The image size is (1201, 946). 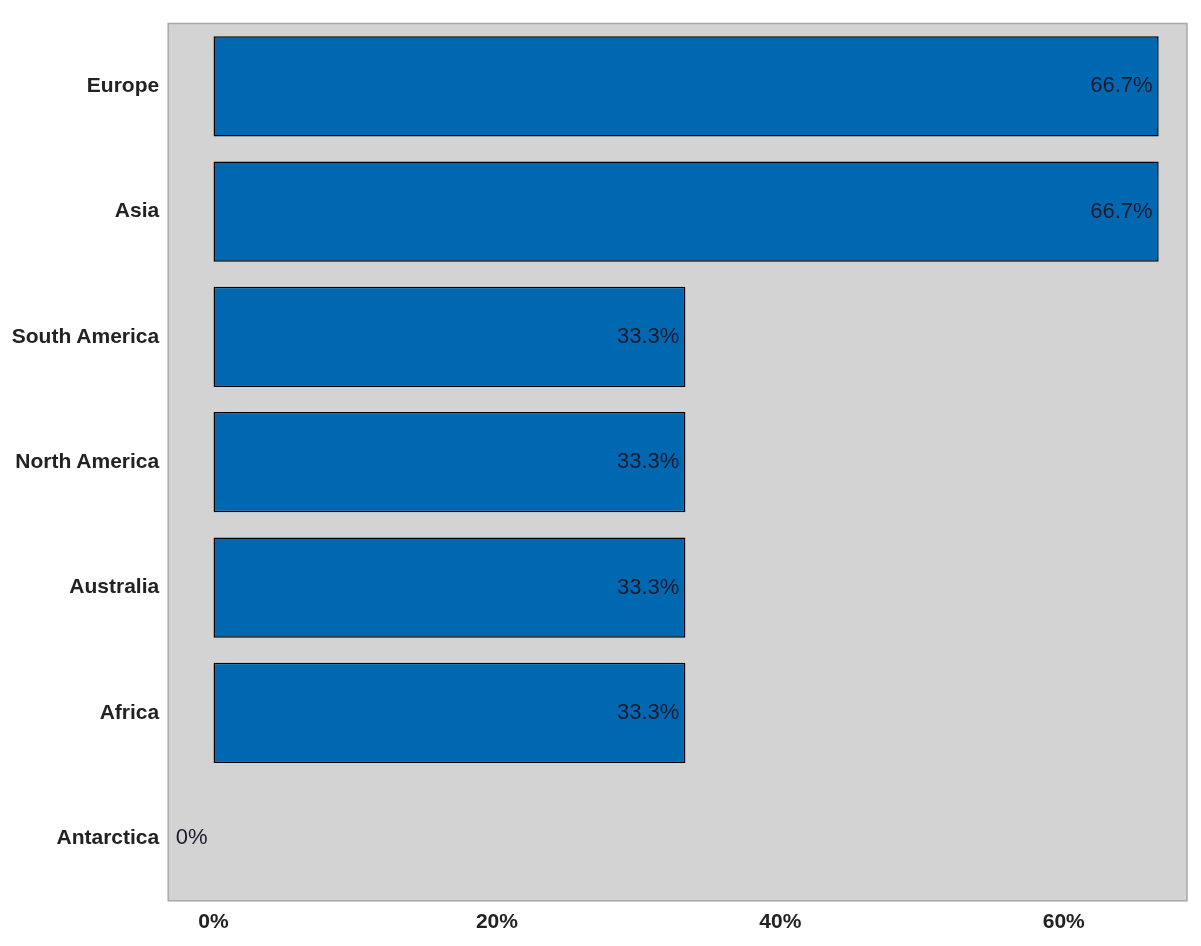 What do you see at coordinates (191, 837) in the screenshot?
I see `data-label: 0%` at bounding box center [191, 837].